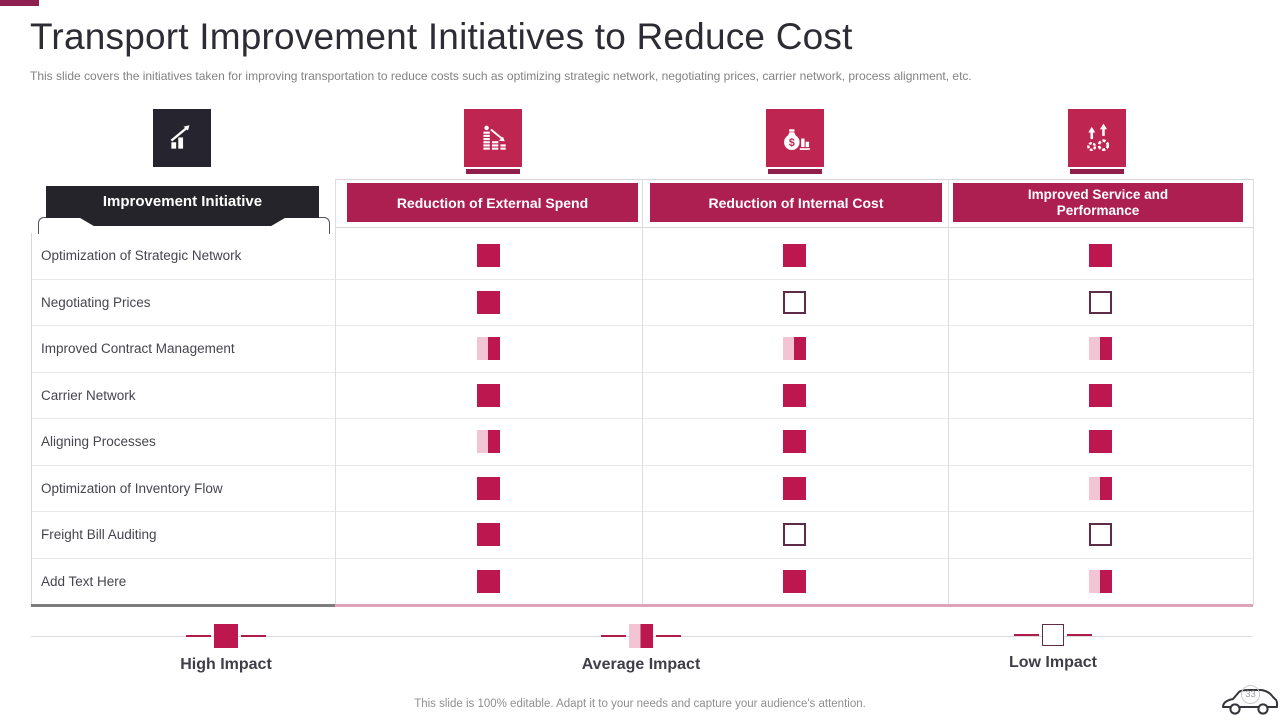  Describe the element at coordinates (1250, 694) in the screenshot. I see `page-number: 33` at that location.